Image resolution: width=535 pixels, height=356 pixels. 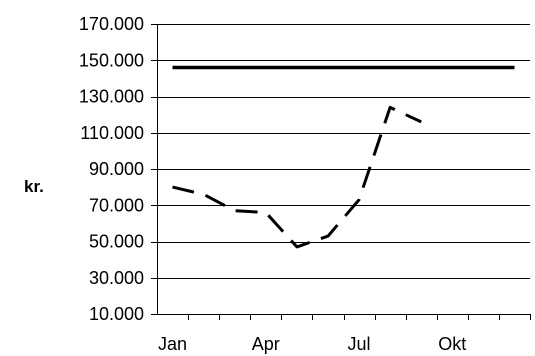 What do you see at coordinates (34, 186) in the screenshot?
I see `y-axis-label: kr.` at bounding box center [34, 186].